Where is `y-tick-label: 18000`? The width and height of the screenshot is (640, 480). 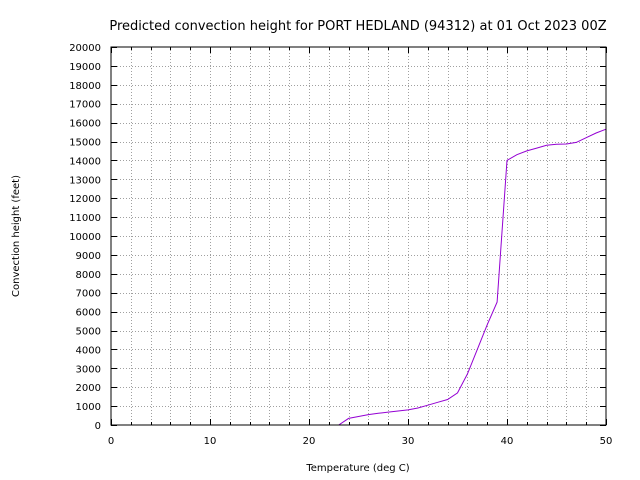 y-tick-label: 18000 is located at coordinates (85, 86).